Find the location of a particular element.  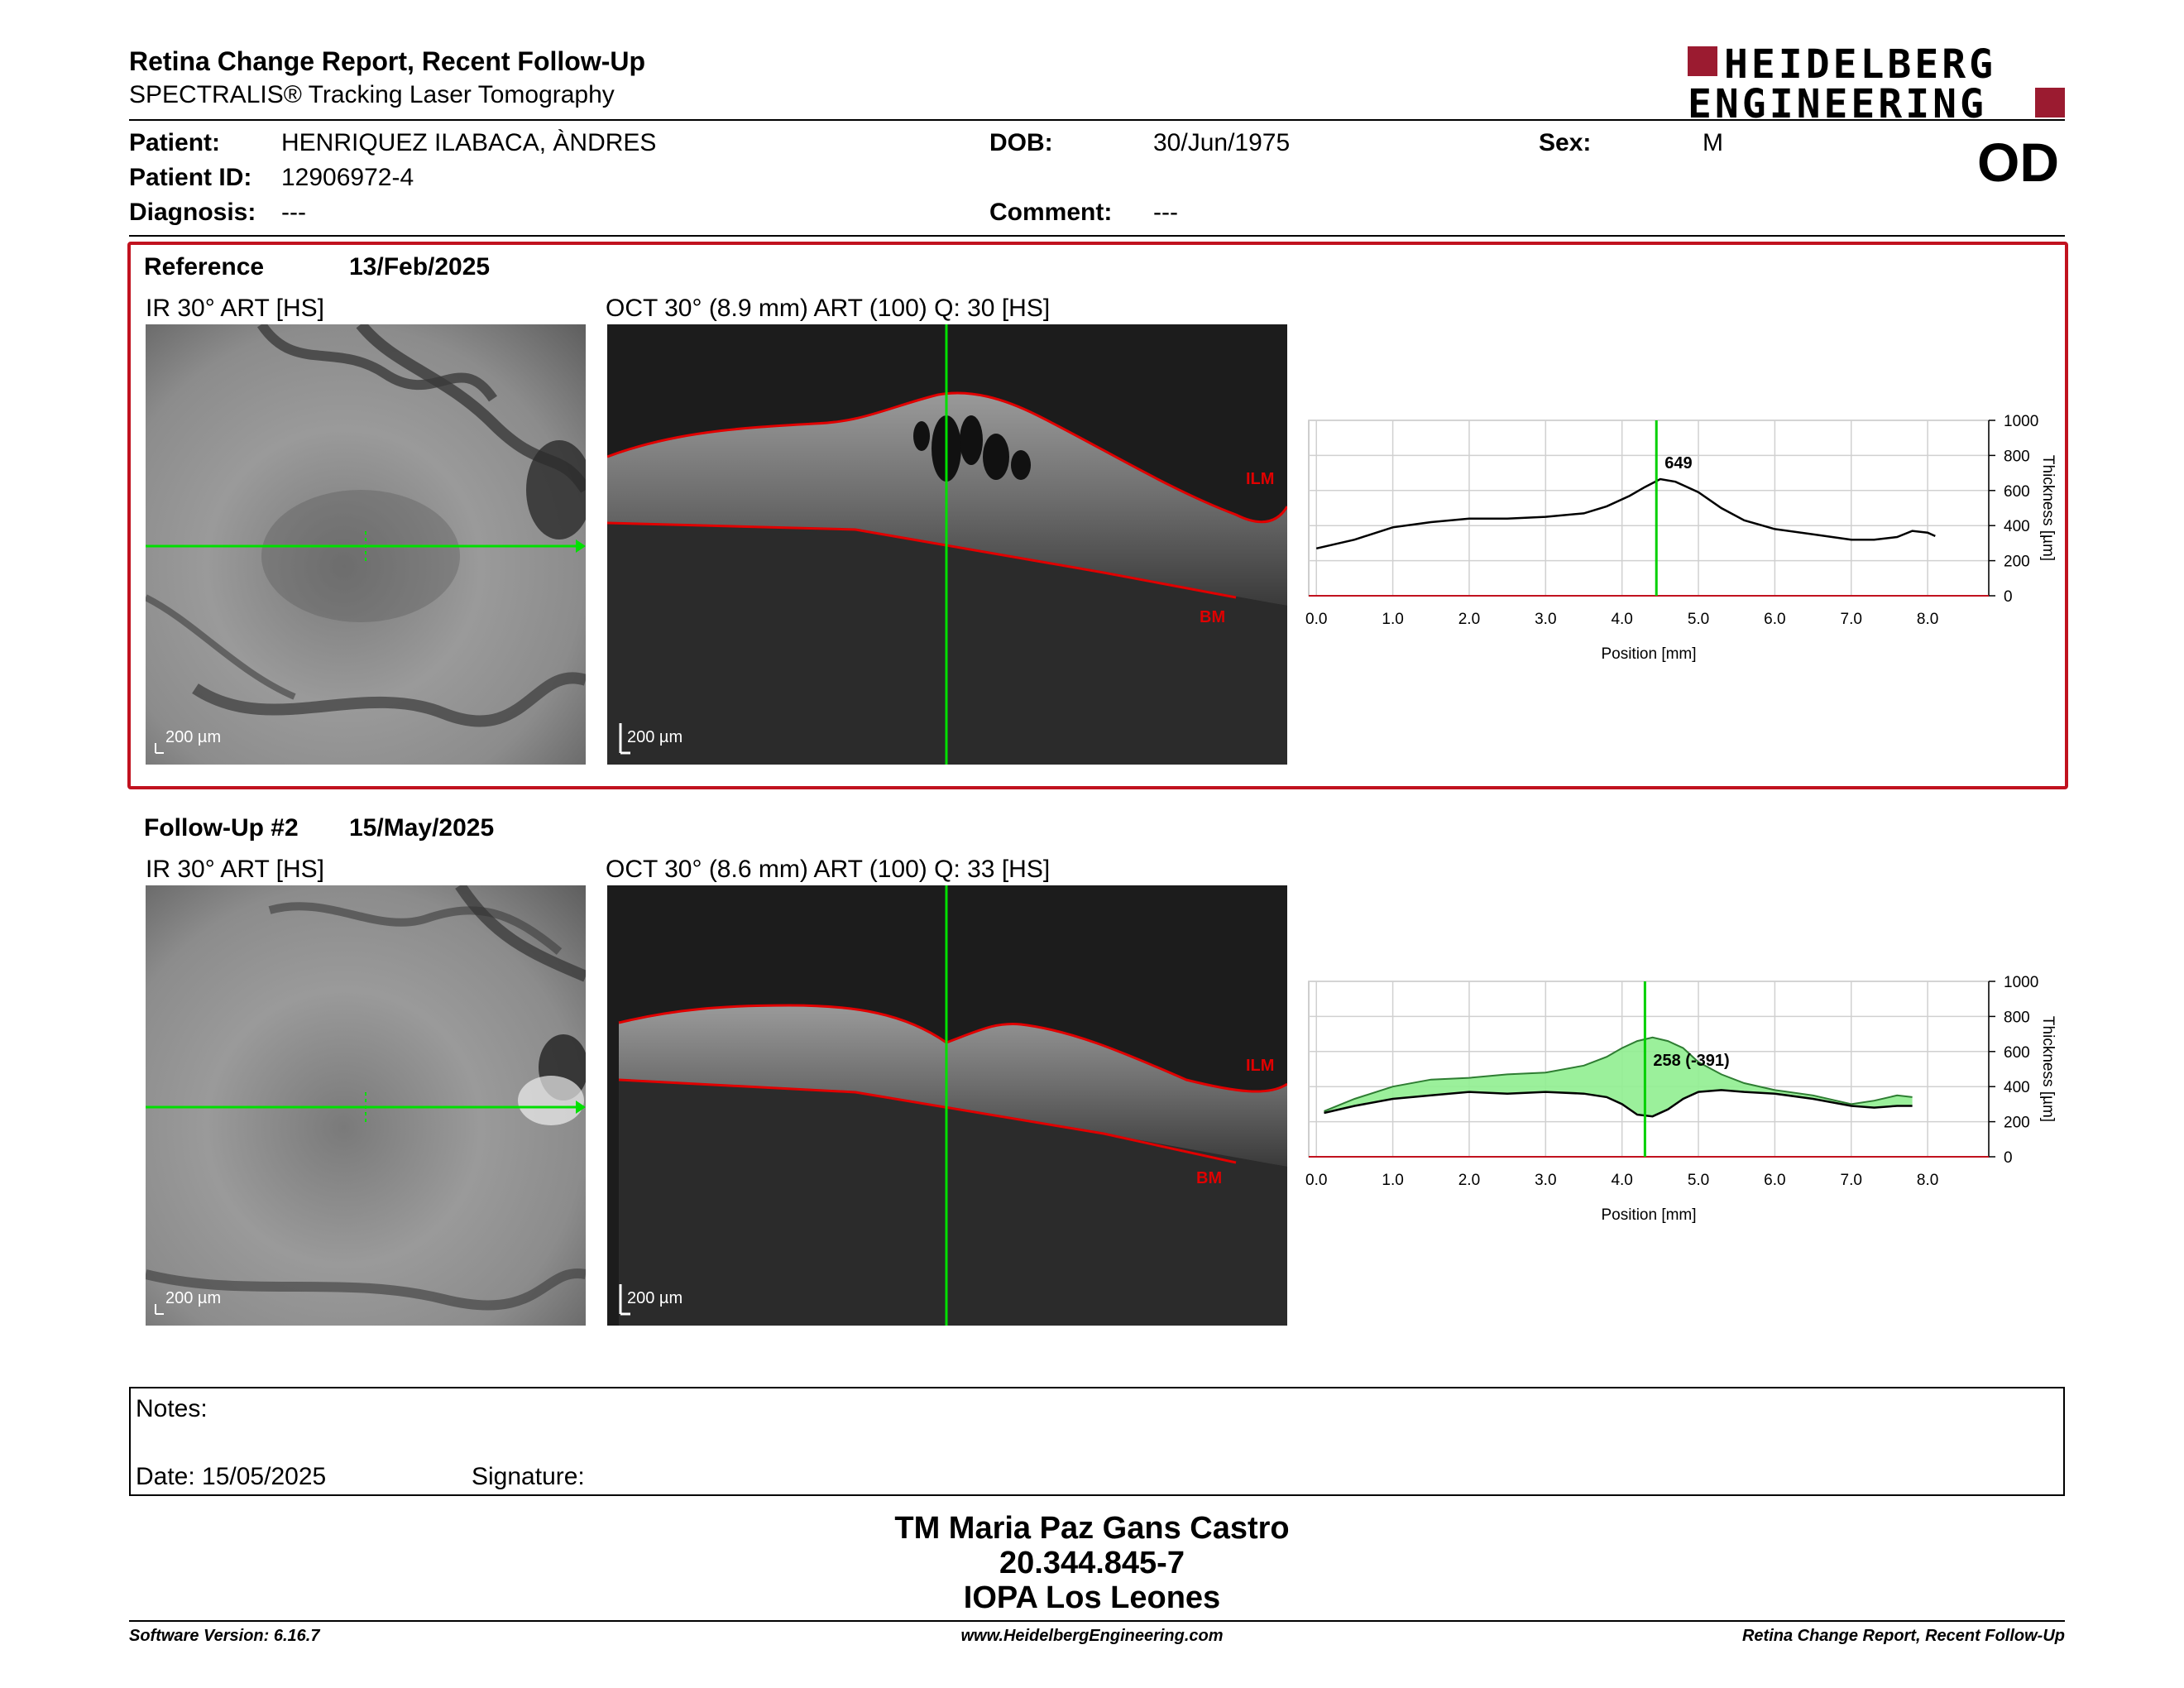

reference-ir-scale: 200 µm is located at coordinates (193, 737).